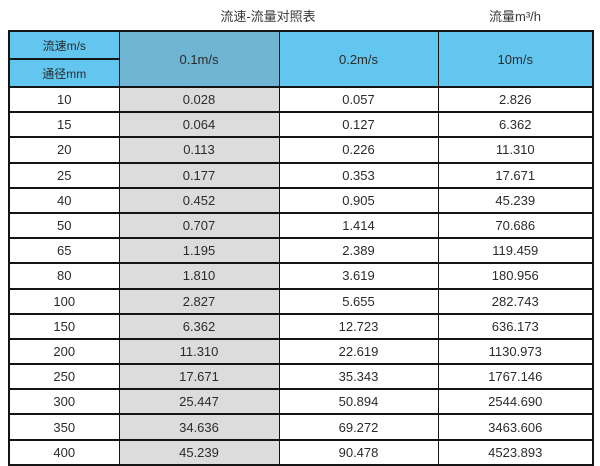  I want to click on flow-value-cell: 4523.893, so click(515, 452).